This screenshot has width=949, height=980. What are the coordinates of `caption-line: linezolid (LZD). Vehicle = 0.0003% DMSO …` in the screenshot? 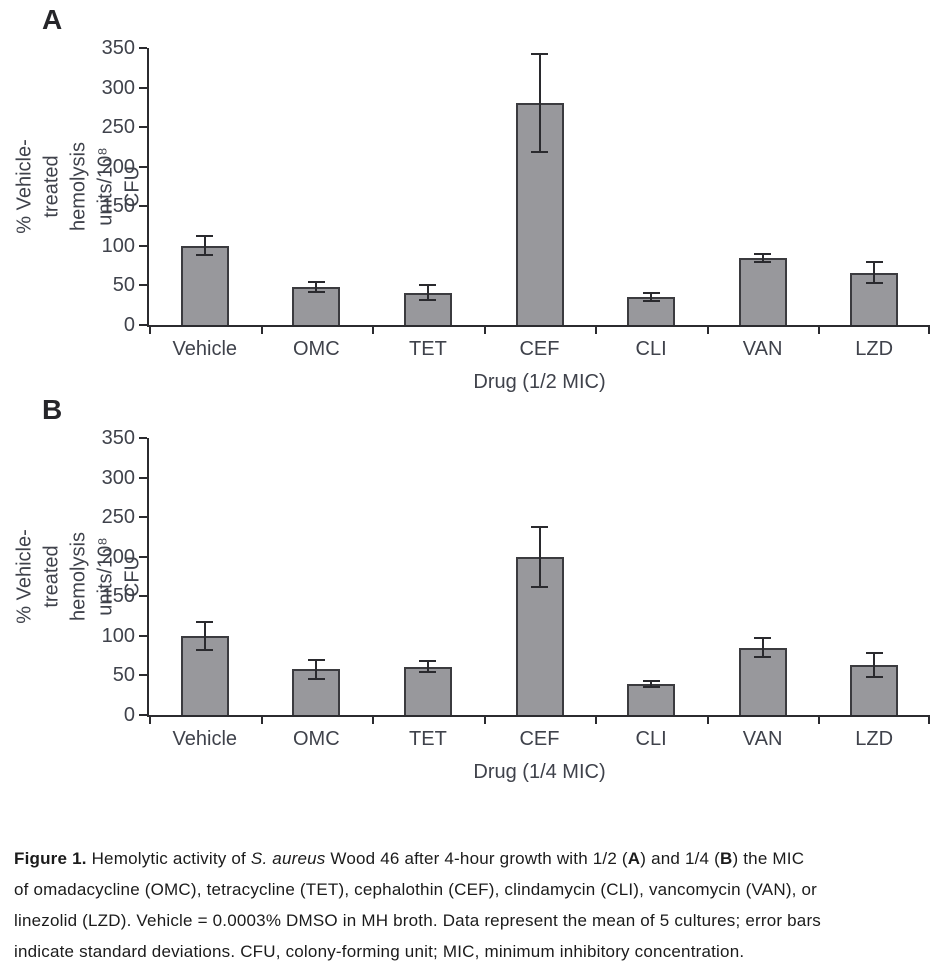 It's located at (474, 920).